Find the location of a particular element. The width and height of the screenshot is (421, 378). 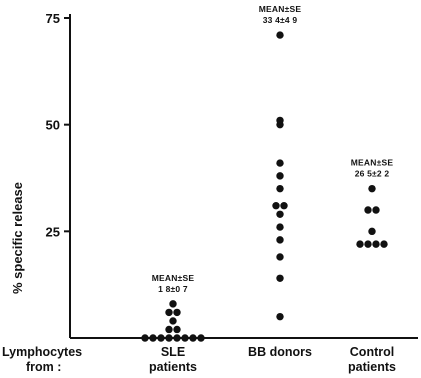

y-tick-label: 50 is located at coordinates (53, 125).